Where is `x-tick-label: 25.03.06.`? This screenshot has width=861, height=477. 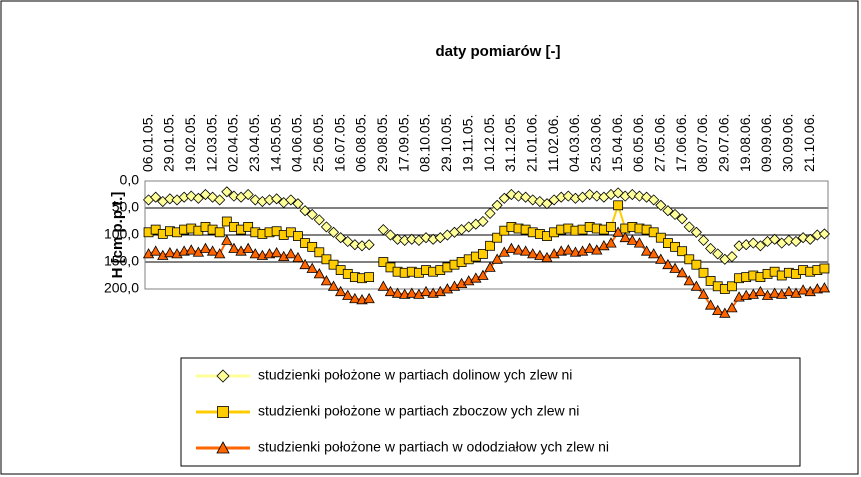 x-tick-label: 25.03.06. is located at coordinates (595, 143).